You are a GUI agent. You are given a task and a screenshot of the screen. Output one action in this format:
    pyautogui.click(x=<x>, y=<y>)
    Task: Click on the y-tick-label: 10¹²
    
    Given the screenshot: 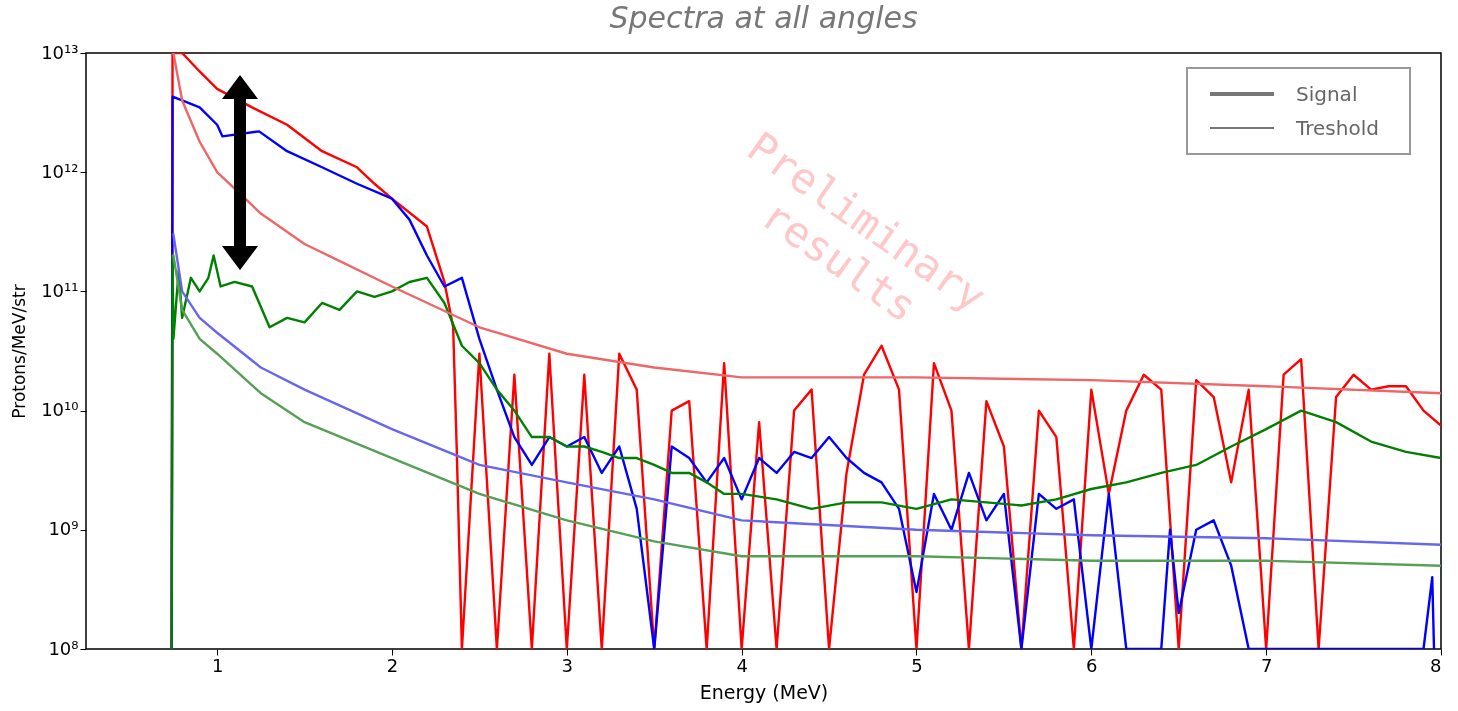 What is the action you would take?
    pyautogui.click(x=60, y=171)
    